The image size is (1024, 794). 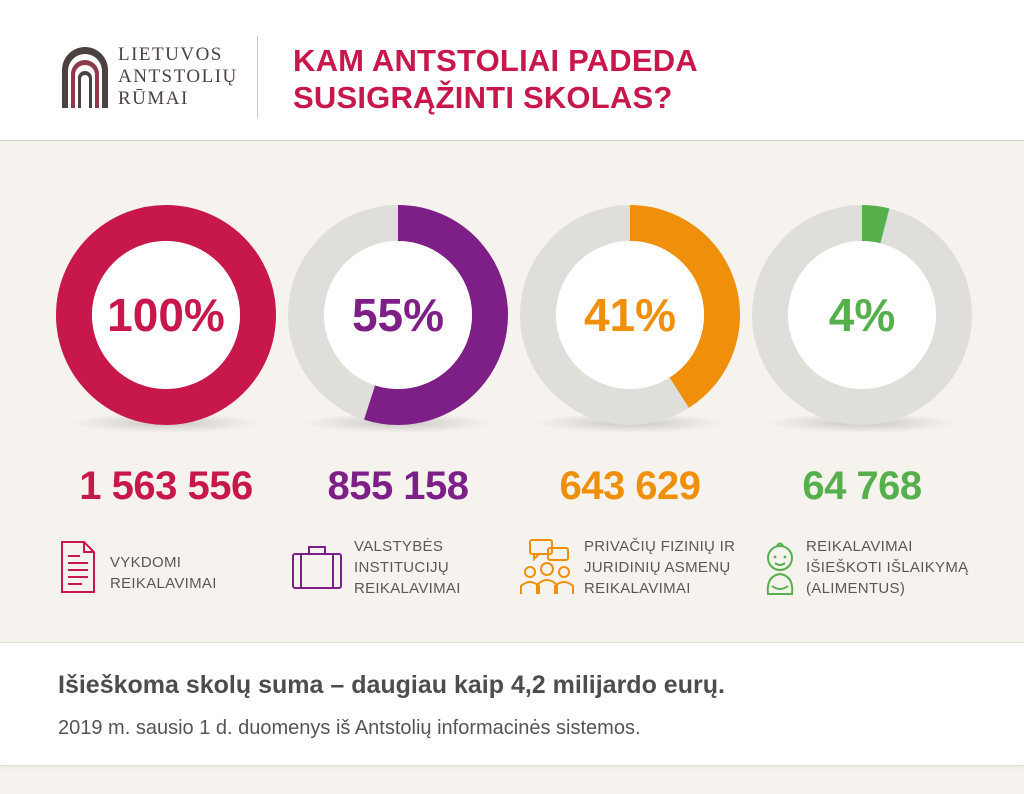 What do you see at coordinates (170, 54) in the screenshot?
I see `logo-line-1: LIETUVOS` at bounding box center [170, 54].